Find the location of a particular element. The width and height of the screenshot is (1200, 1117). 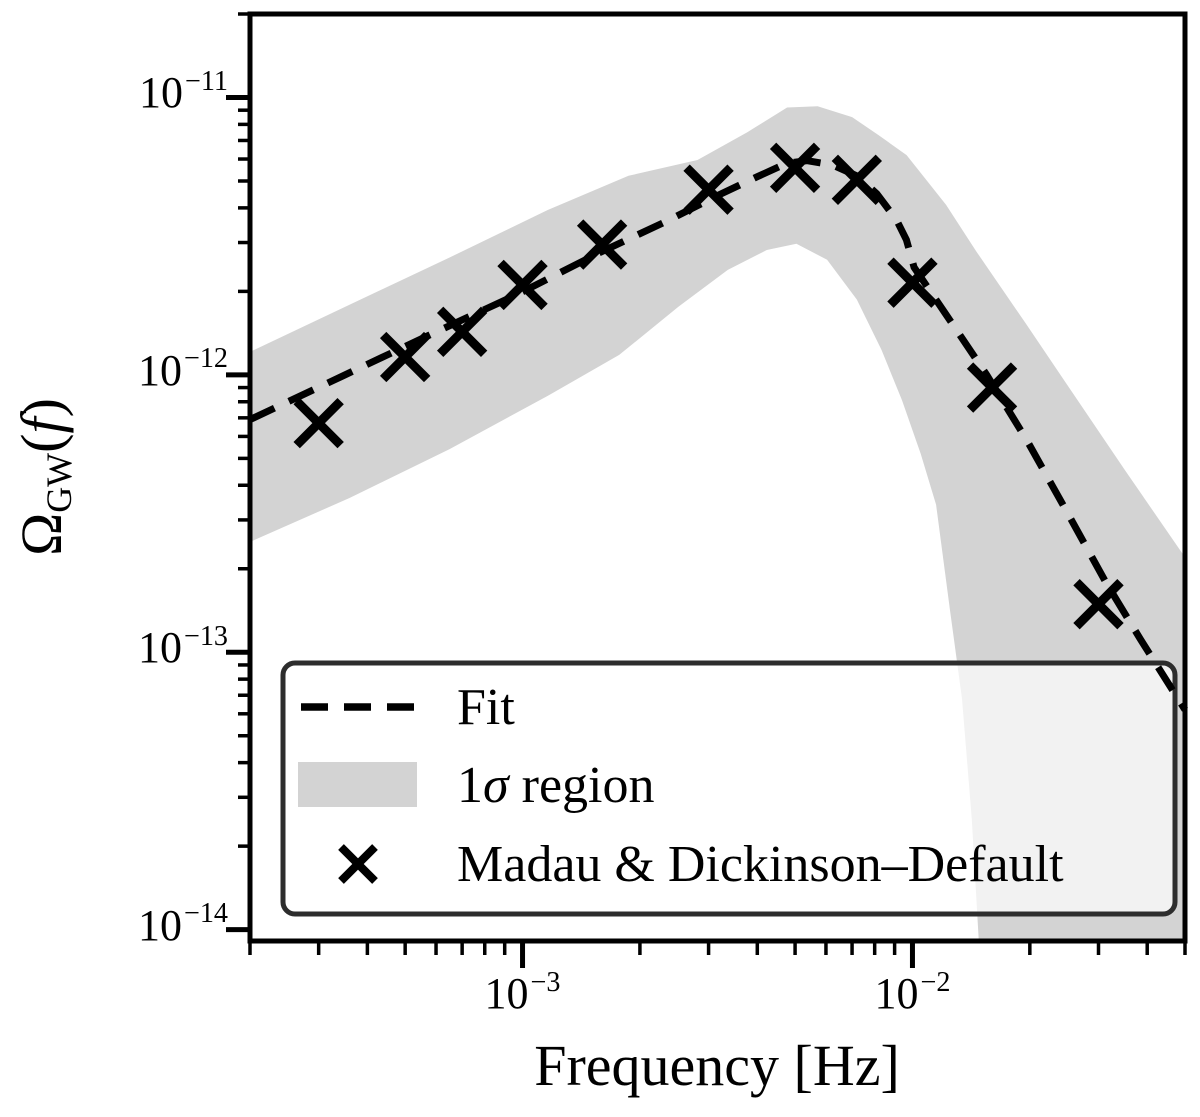

legend-label-fit: Fit is located at coordinates (486, 707).